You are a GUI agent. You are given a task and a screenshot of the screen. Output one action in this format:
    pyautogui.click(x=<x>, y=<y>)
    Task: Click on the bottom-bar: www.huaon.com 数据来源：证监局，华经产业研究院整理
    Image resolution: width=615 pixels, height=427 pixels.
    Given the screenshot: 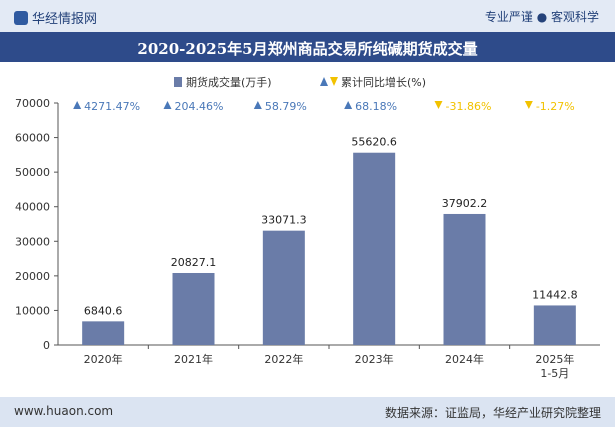 What is the action you would take?
    pyautogui.click(x=307, y=412)
    